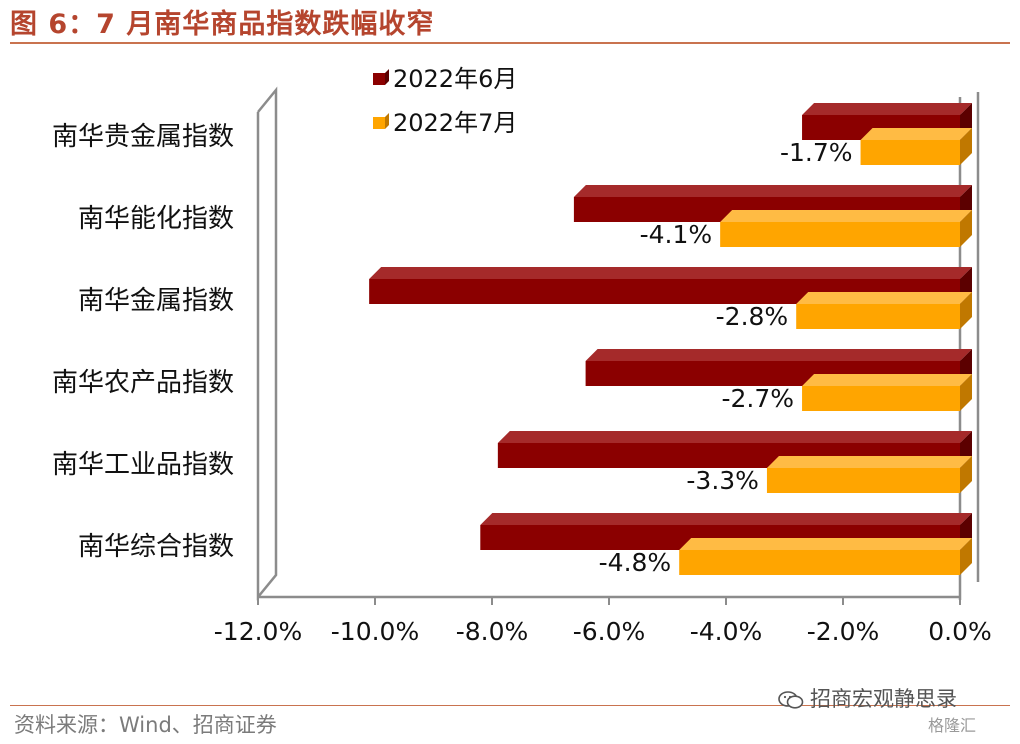 The height and width of the screenshot is (744, 1020). What do you see at coordinates (258, 631) in the screenshot?
I see `x-tick-label: -12.0%` at bounding box center [258, 631].